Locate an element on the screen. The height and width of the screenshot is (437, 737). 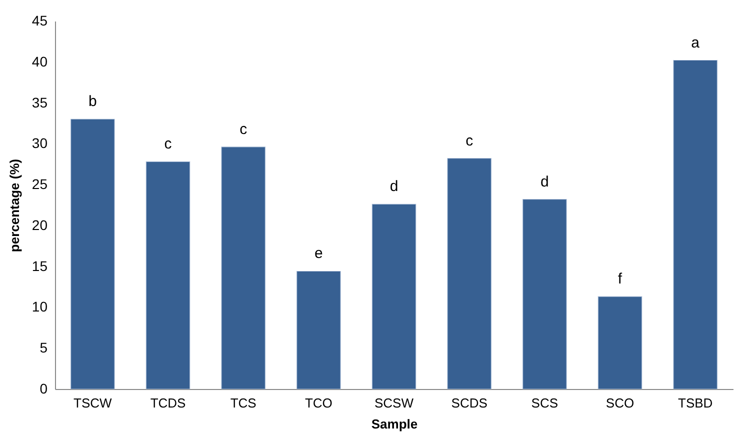
annotation: e is located at coordinates (318, 253).